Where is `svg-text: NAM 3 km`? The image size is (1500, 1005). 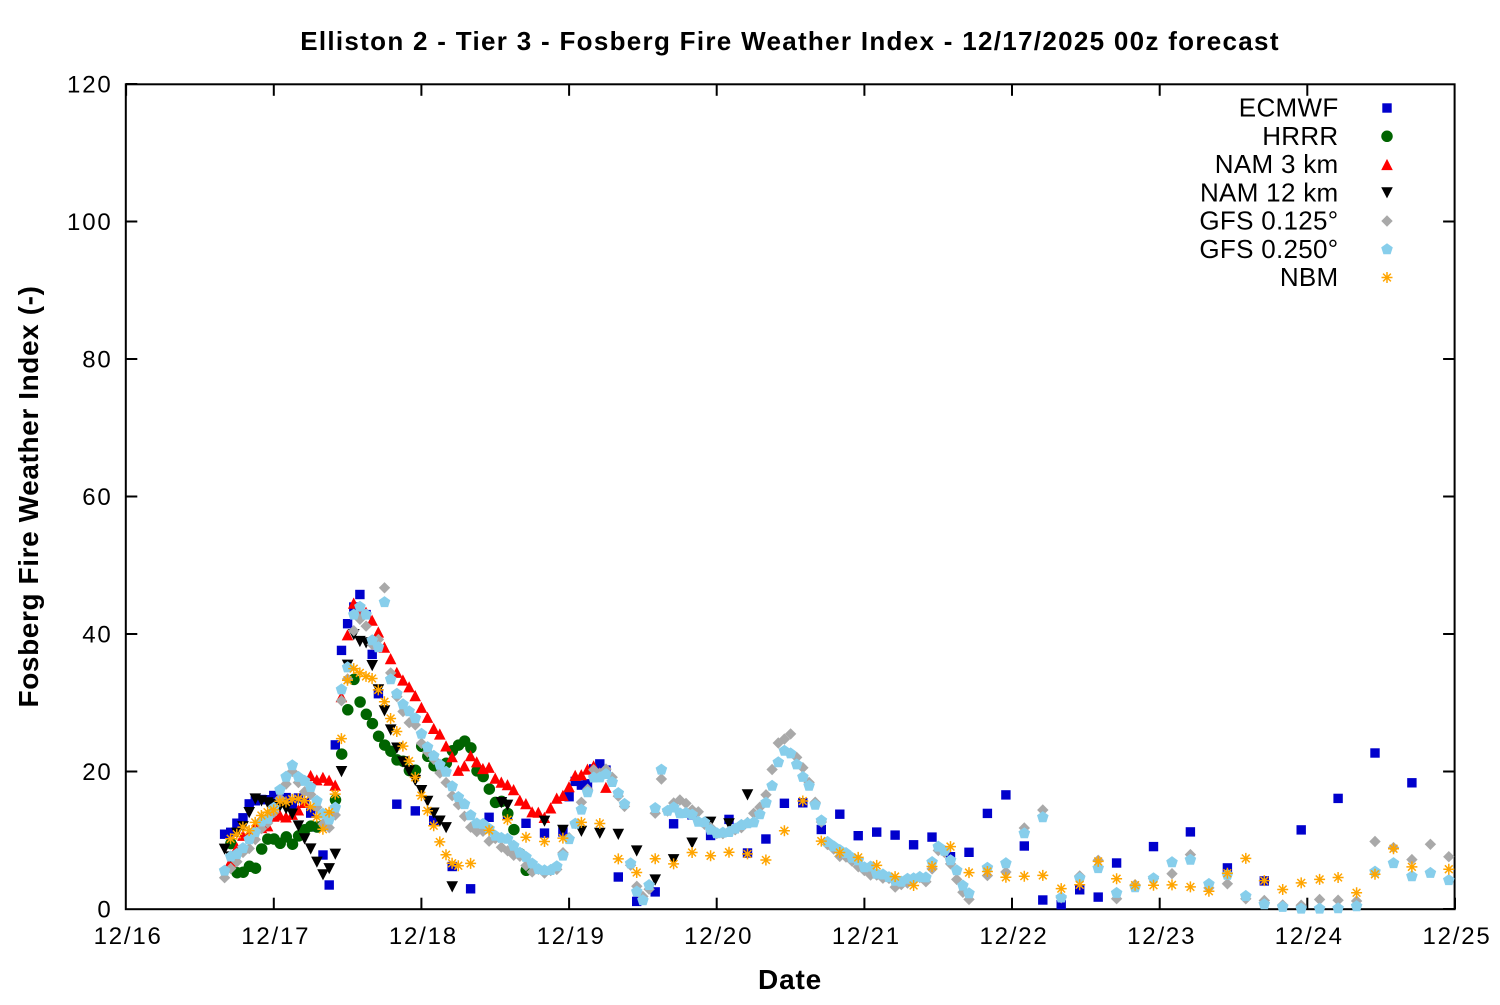
svg-text: NAM 3 km is located at coordinates (1277, 164).